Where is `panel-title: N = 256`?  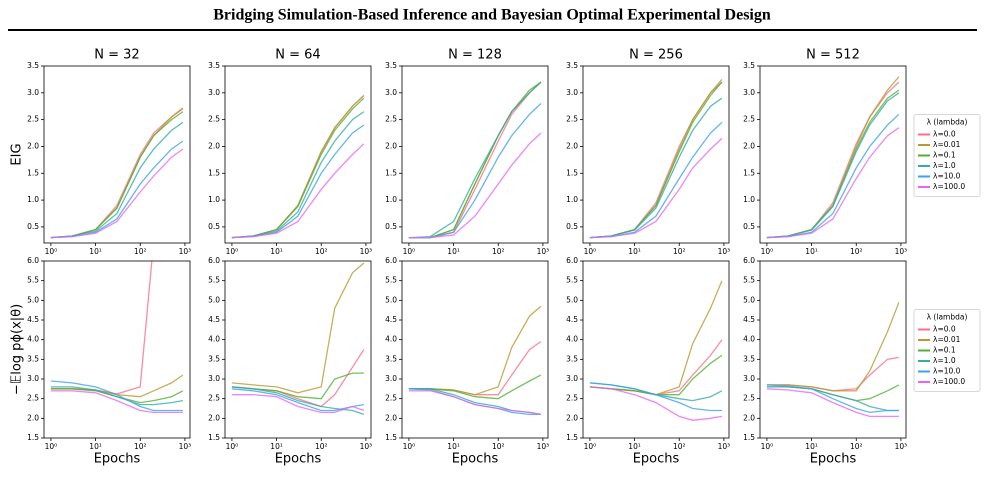 panel-title: N = 256 is located at coordinates (656, 55).